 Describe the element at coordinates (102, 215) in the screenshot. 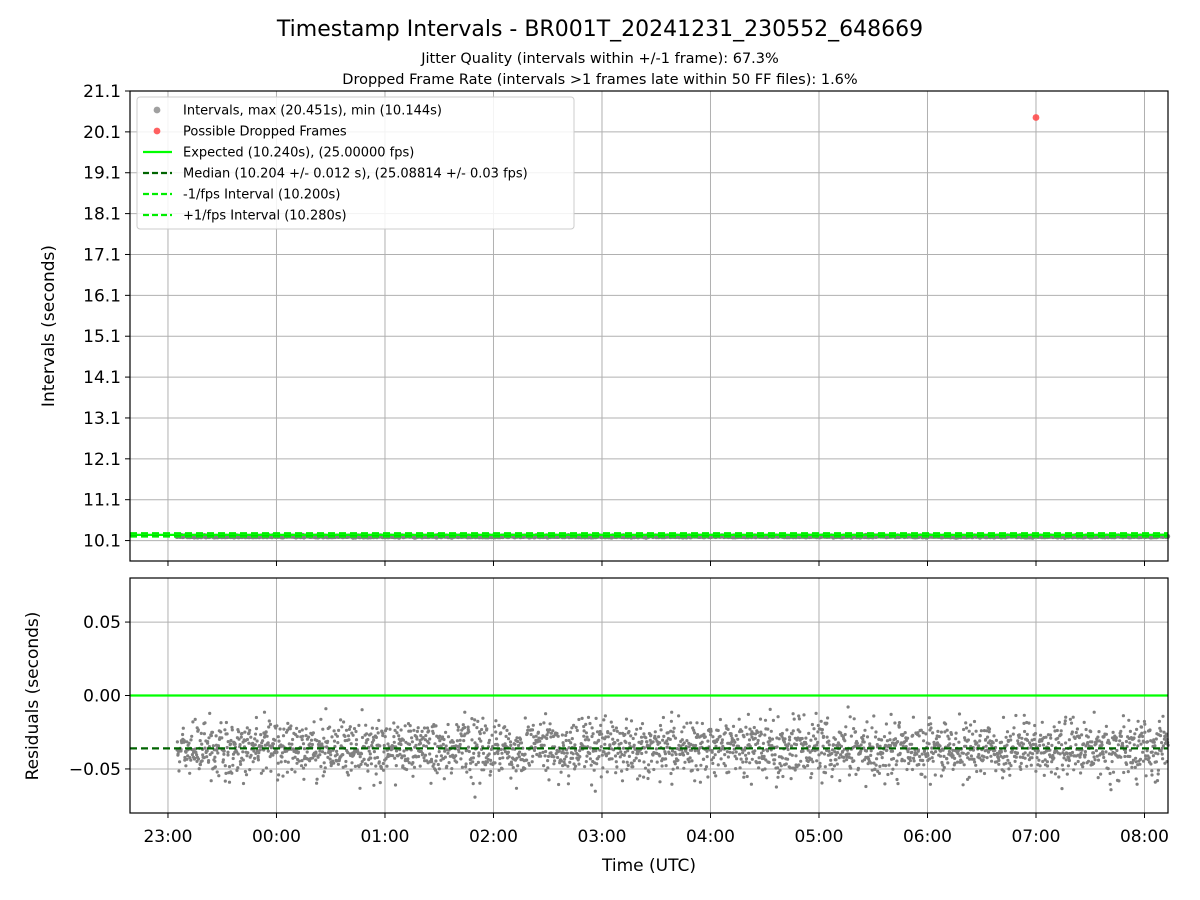

I see `intervals-y-tick-label: 18.1` at that location.